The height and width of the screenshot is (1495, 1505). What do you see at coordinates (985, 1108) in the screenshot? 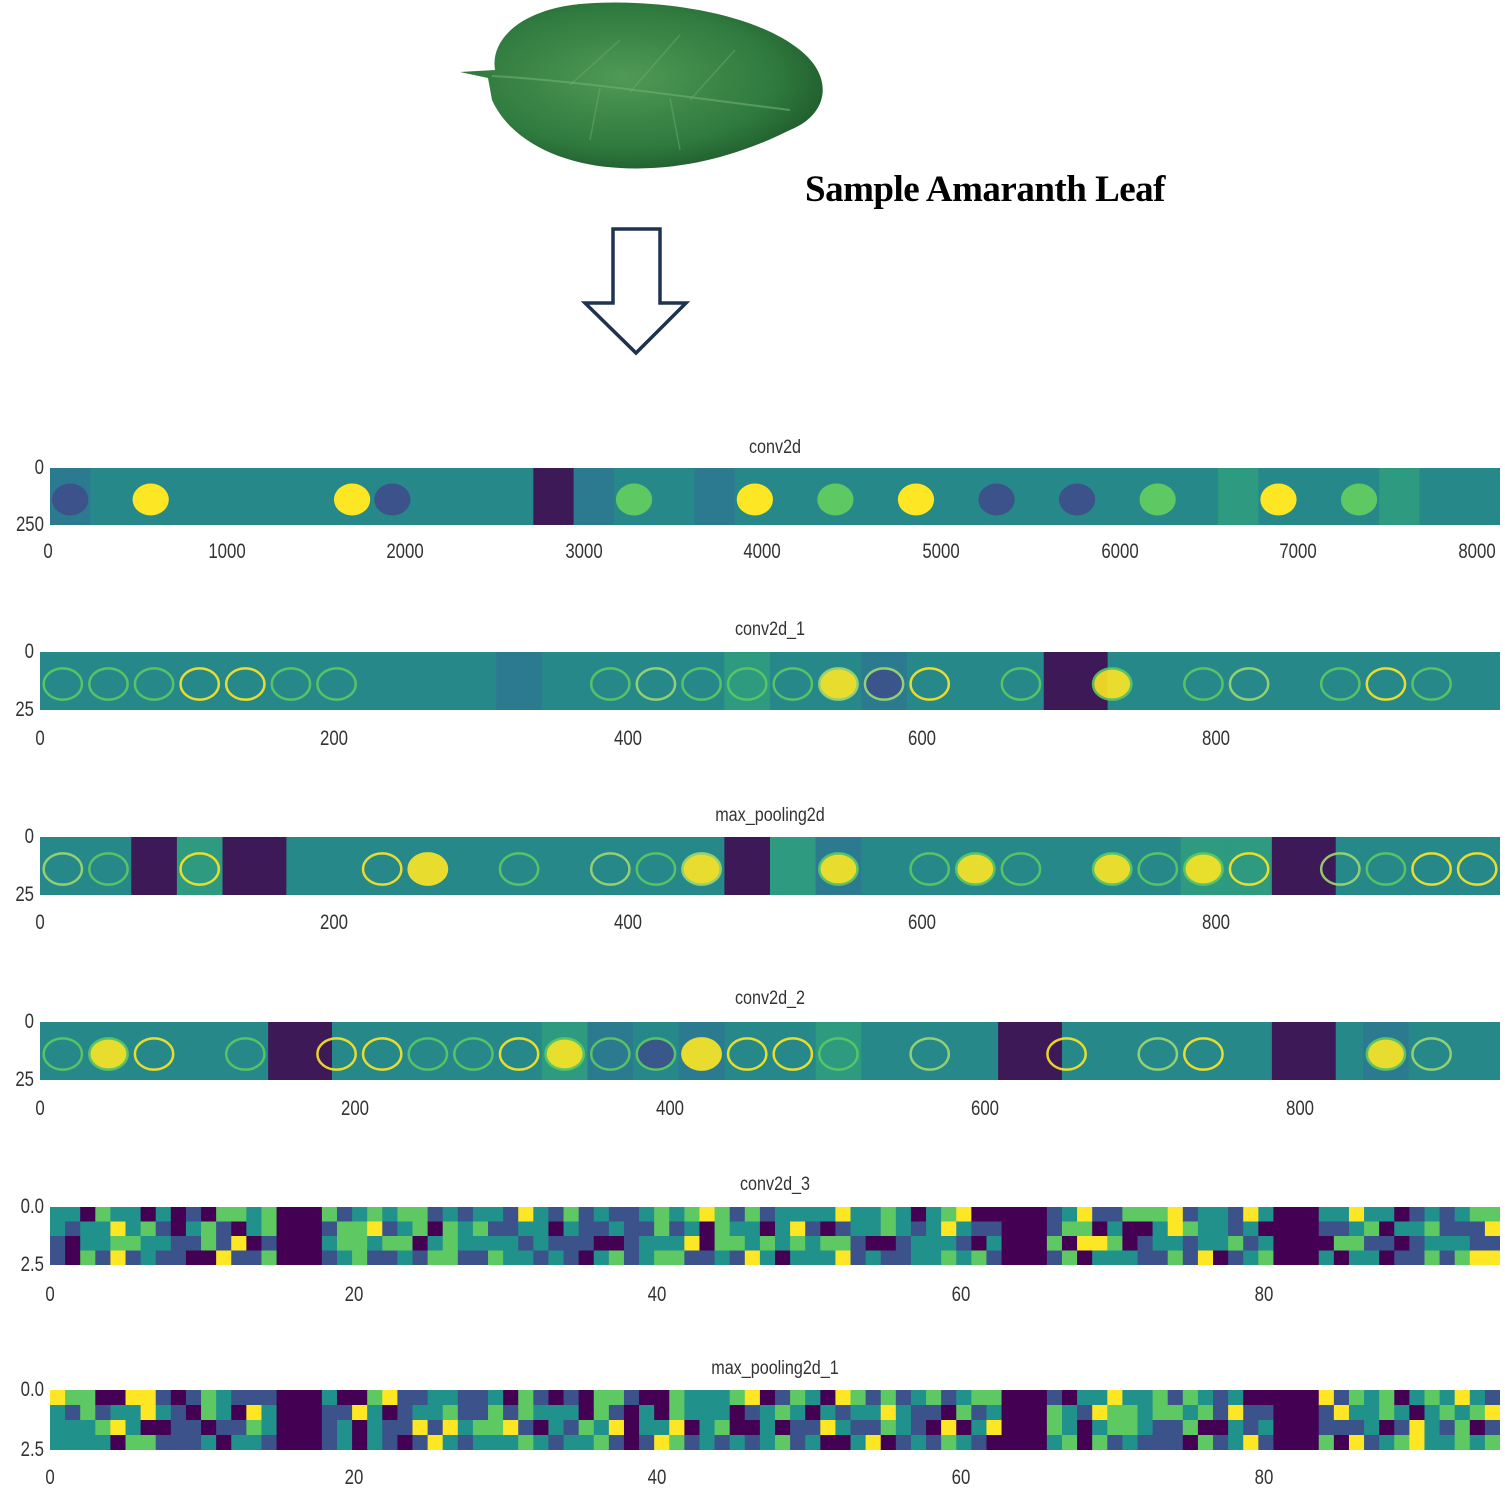
I see `x-tick-label: 600` at bounding box center [985, 1108].